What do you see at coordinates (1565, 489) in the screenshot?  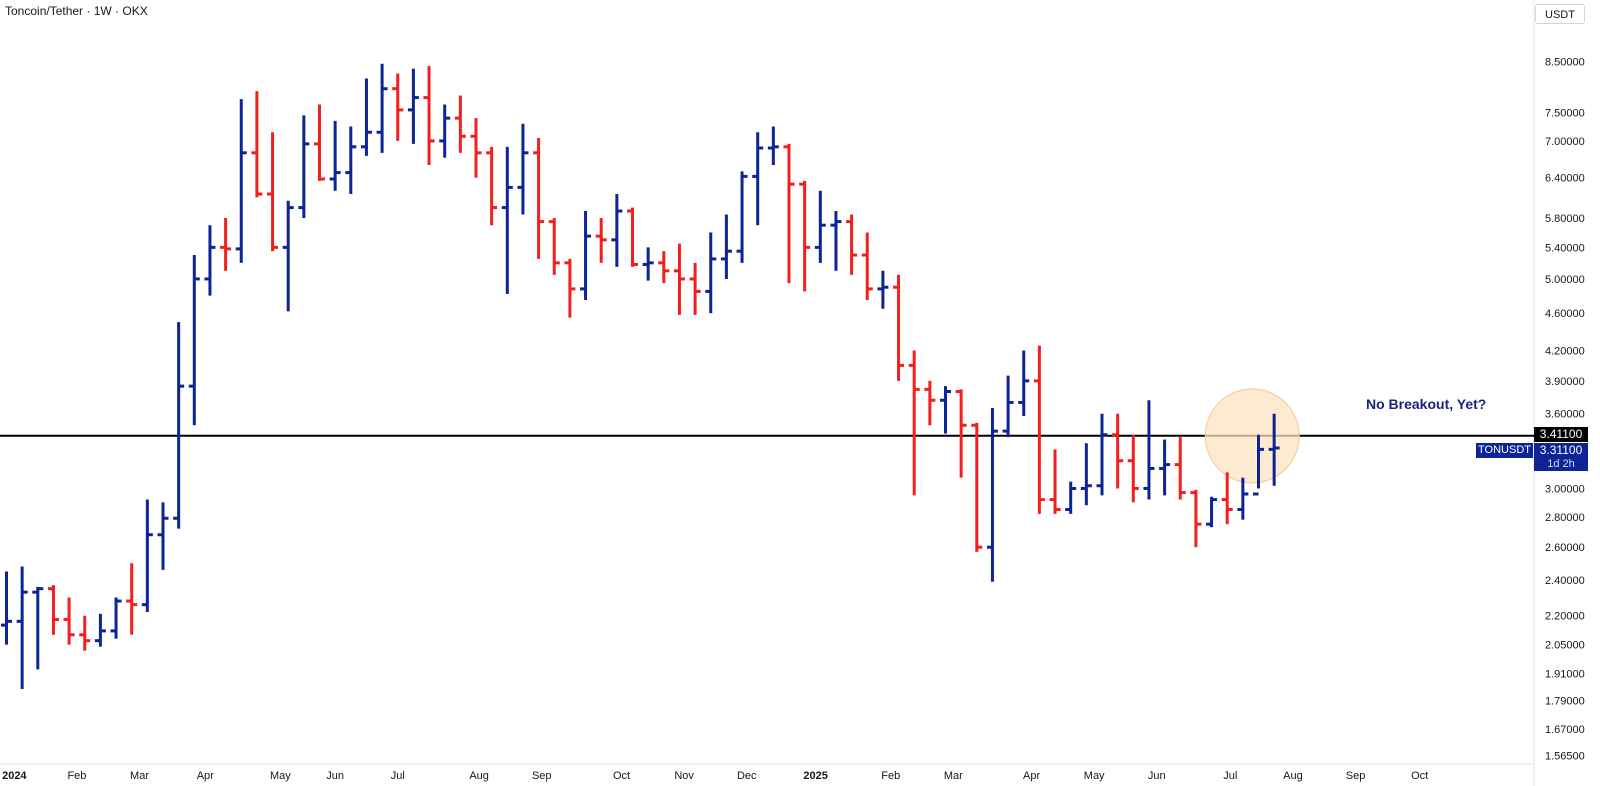 I see `price-tick-label: 3.00000` at bounding box center [1565, 489].